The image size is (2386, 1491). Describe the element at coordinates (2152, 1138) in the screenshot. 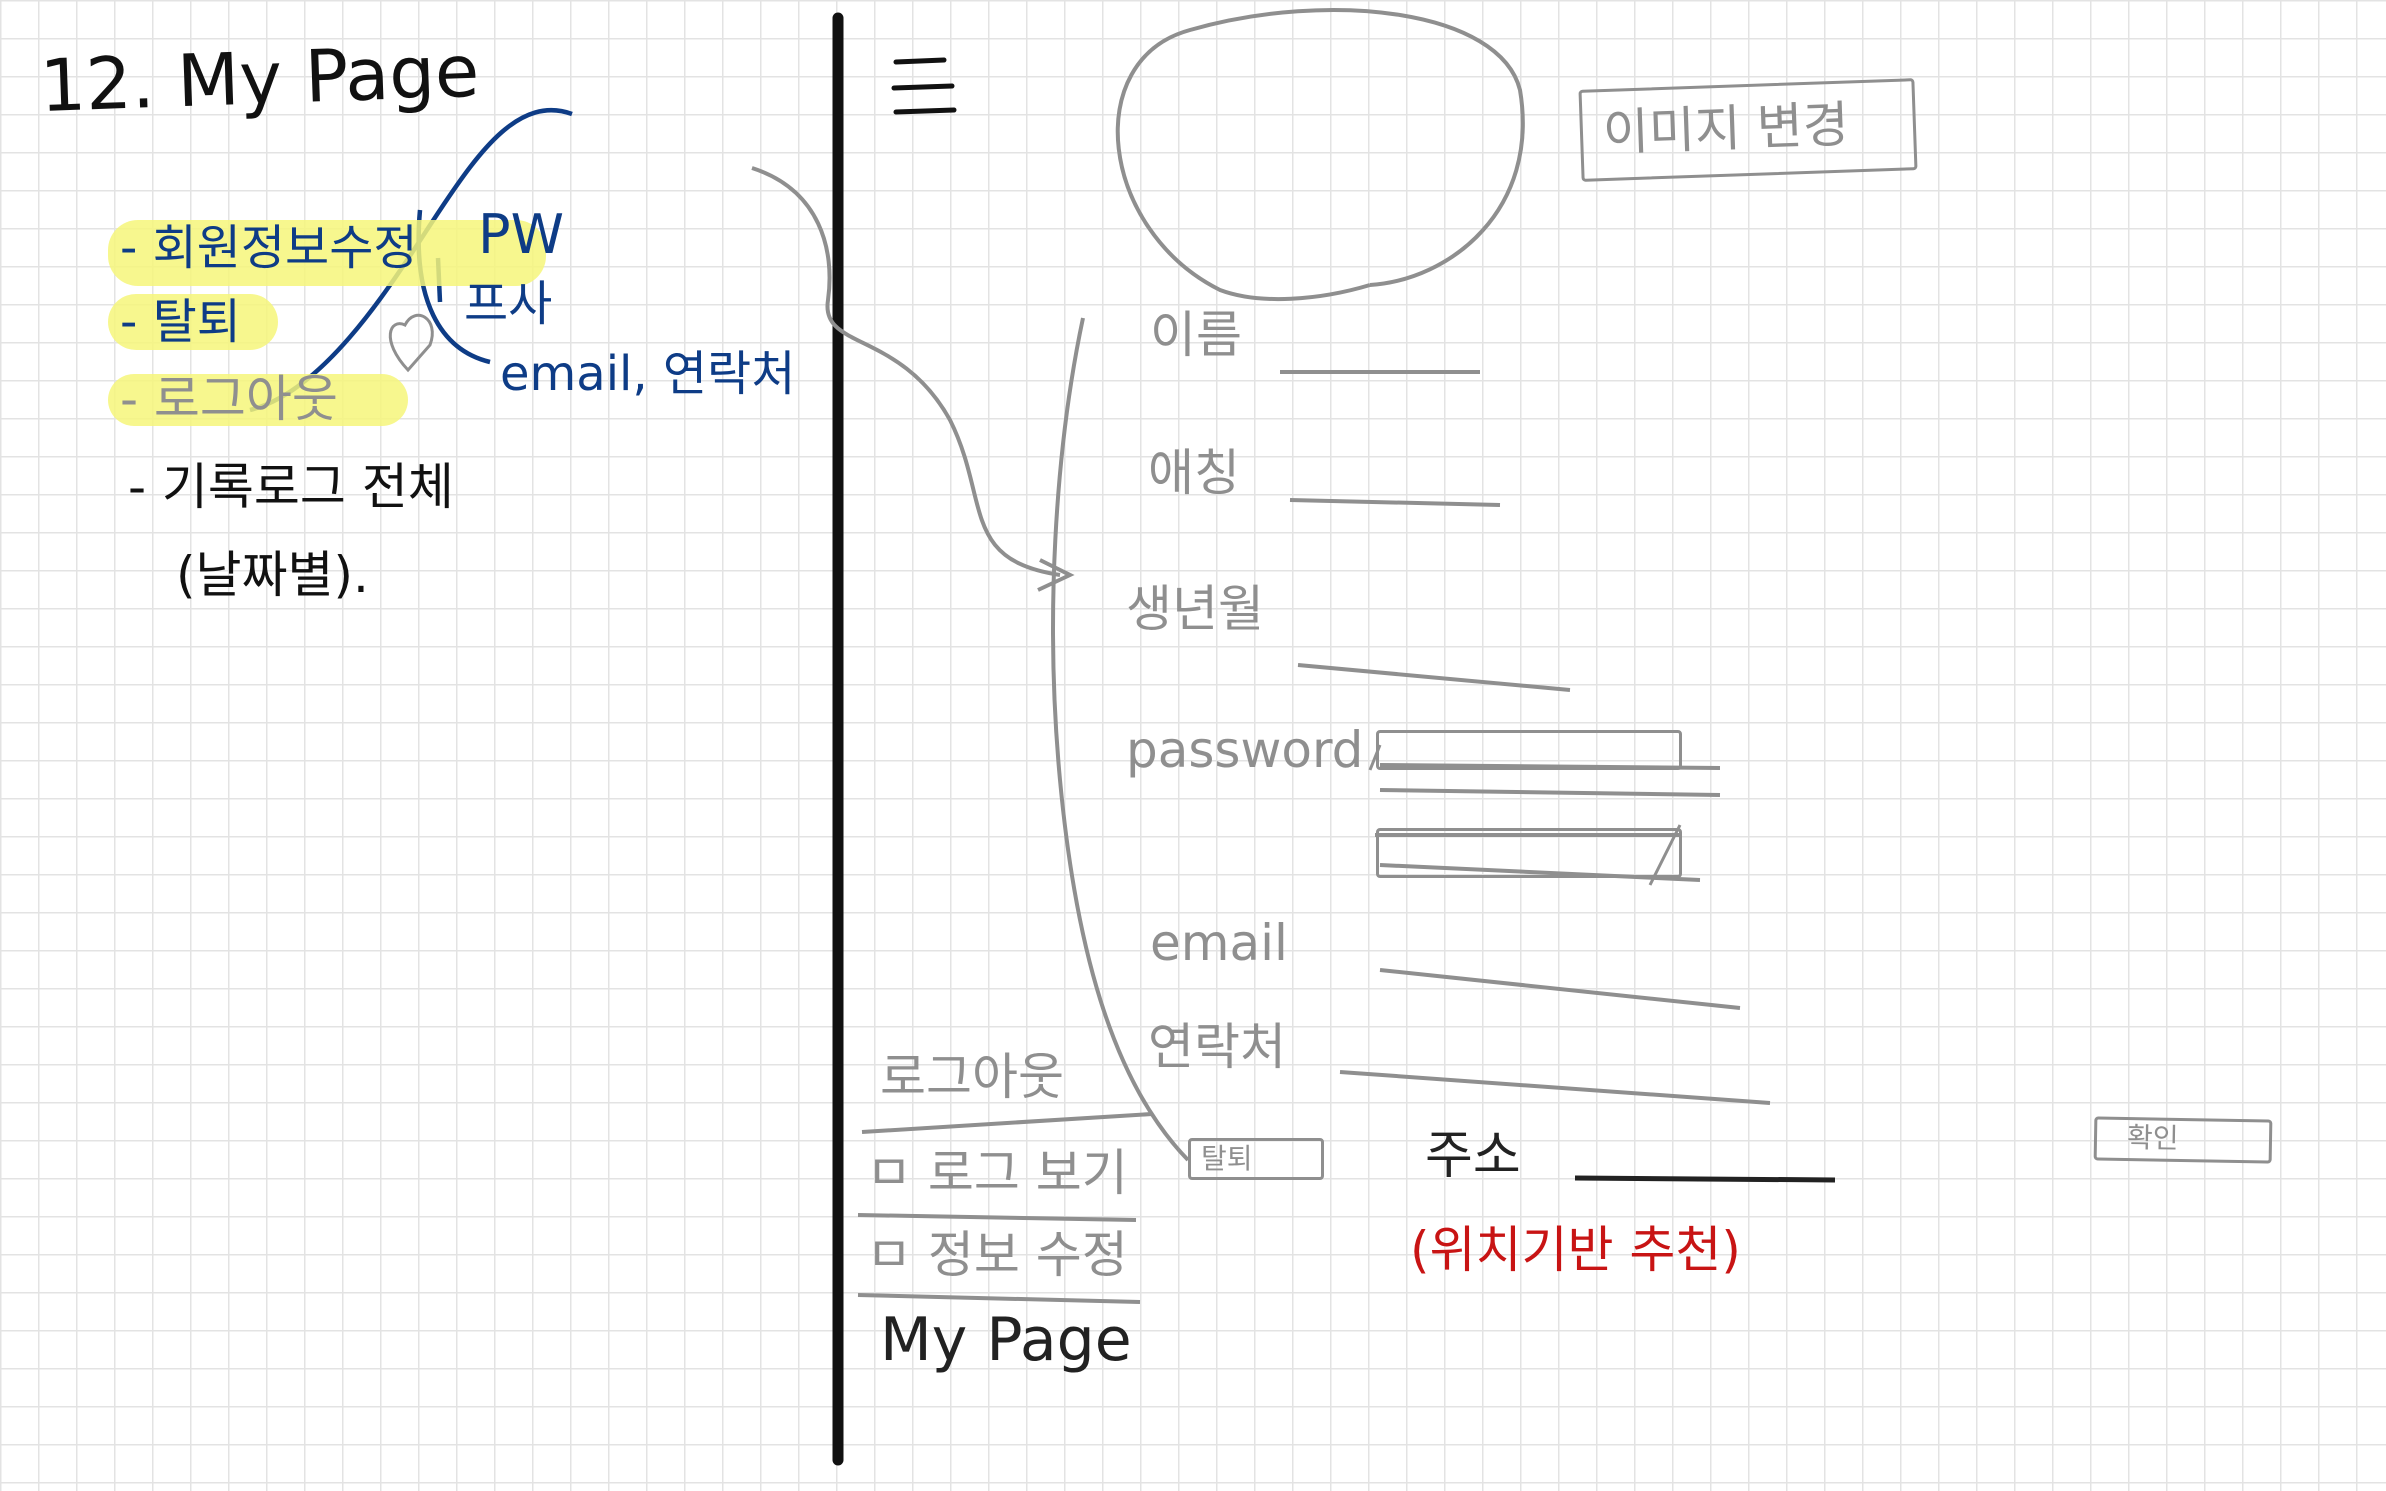

I see `confirm-button-label: 확인` at that location.